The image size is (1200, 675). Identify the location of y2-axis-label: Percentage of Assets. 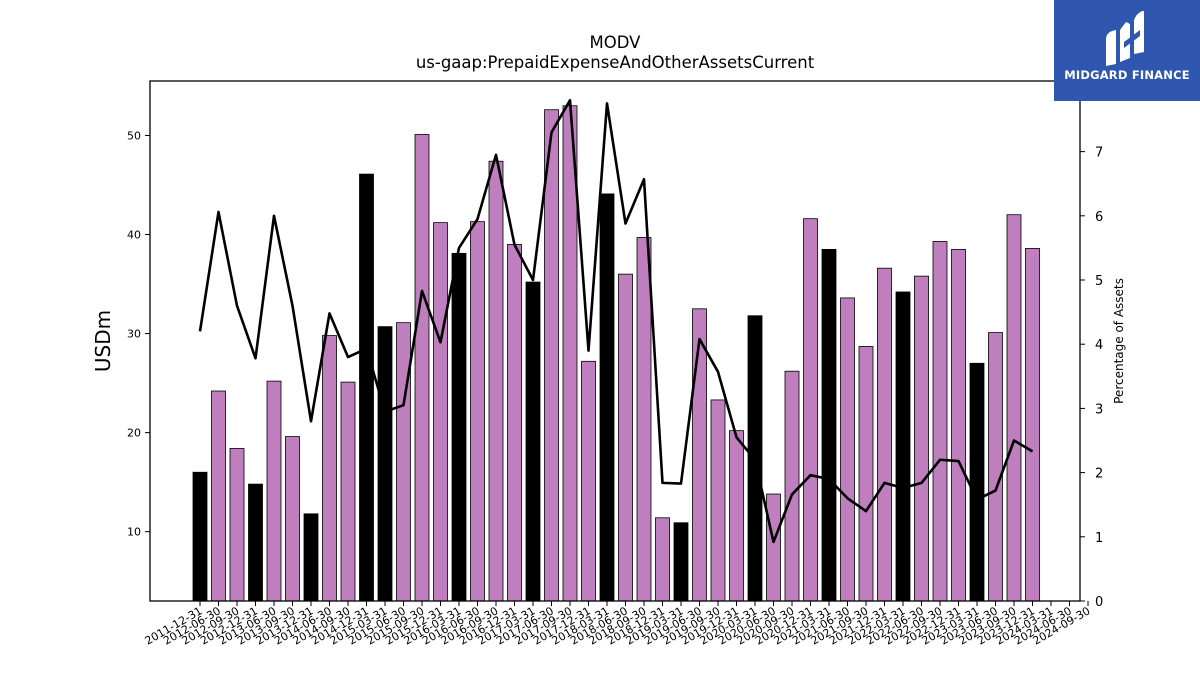
(1119, 341).